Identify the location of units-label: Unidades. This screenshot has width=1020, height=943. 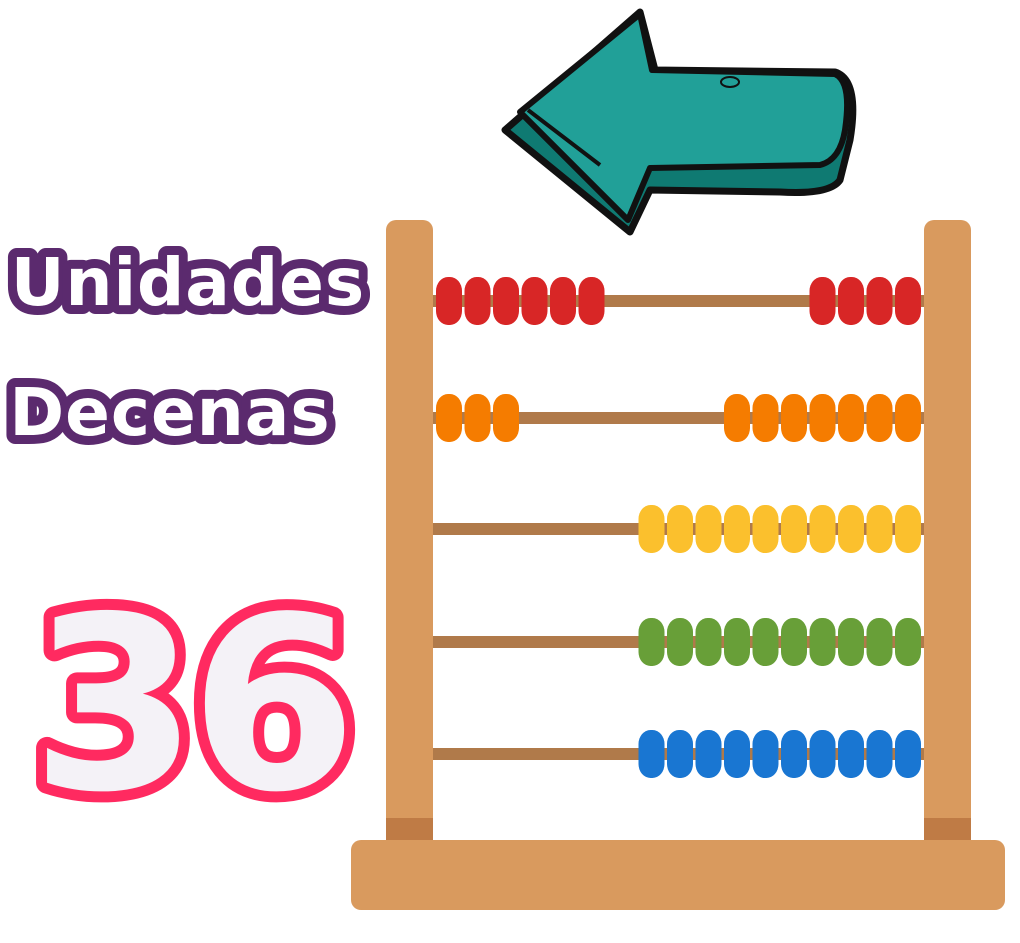
(188, 282).